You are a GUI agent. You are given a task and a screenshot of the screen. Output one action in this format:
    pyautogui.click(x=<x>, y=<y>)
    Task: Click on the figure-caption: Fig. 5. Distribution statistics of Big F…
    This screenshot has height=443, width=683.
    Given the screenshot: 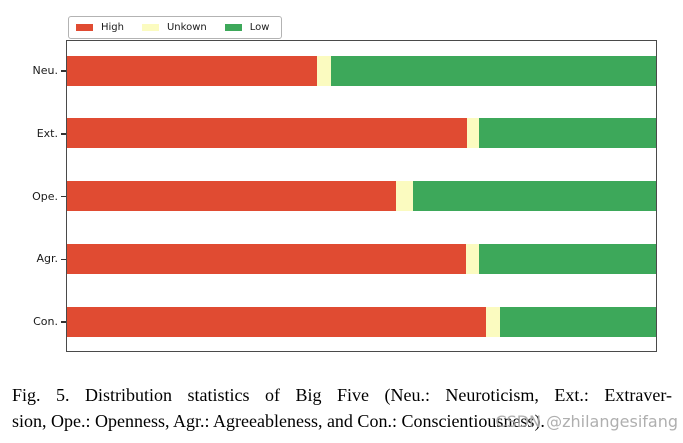 What is the action you would take?
    pyautogui.click(x=342, y=408)
    